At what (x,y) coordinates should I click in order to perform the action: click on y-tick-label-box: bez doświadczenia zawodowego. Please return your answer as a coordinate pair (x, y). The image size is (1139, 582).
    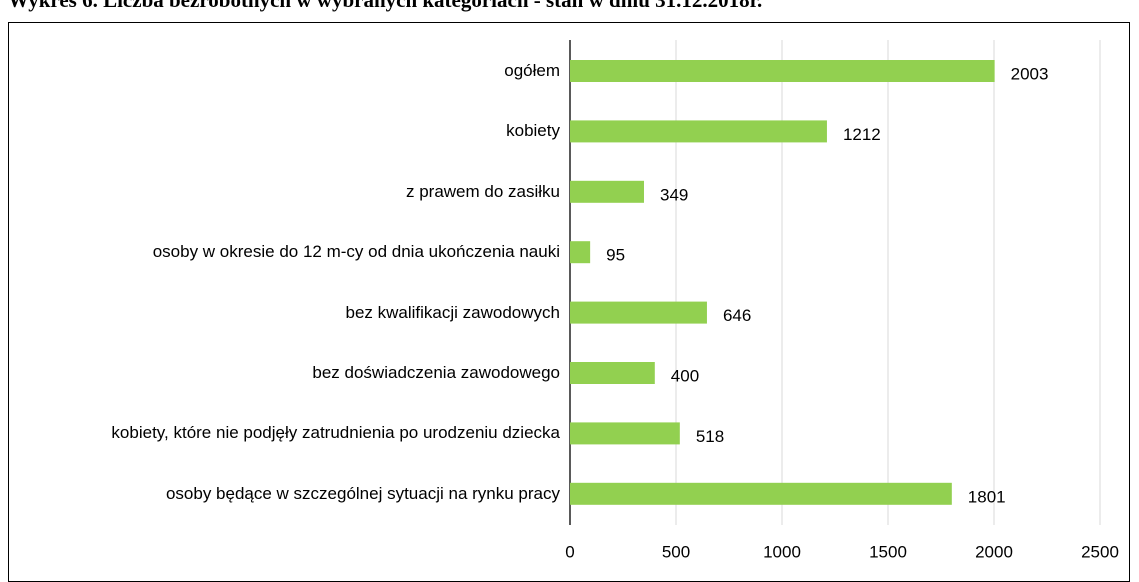
    Looking at the image, I should click on (285, 373).